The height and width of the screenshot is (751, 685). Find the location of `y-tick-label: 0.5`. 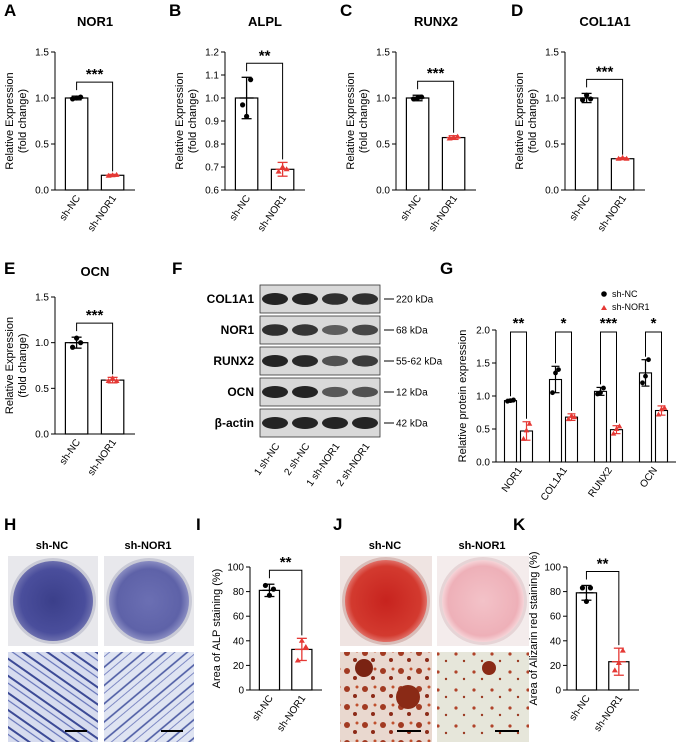

y-tick-label: 0.5 is located at coordinates (383, 145).